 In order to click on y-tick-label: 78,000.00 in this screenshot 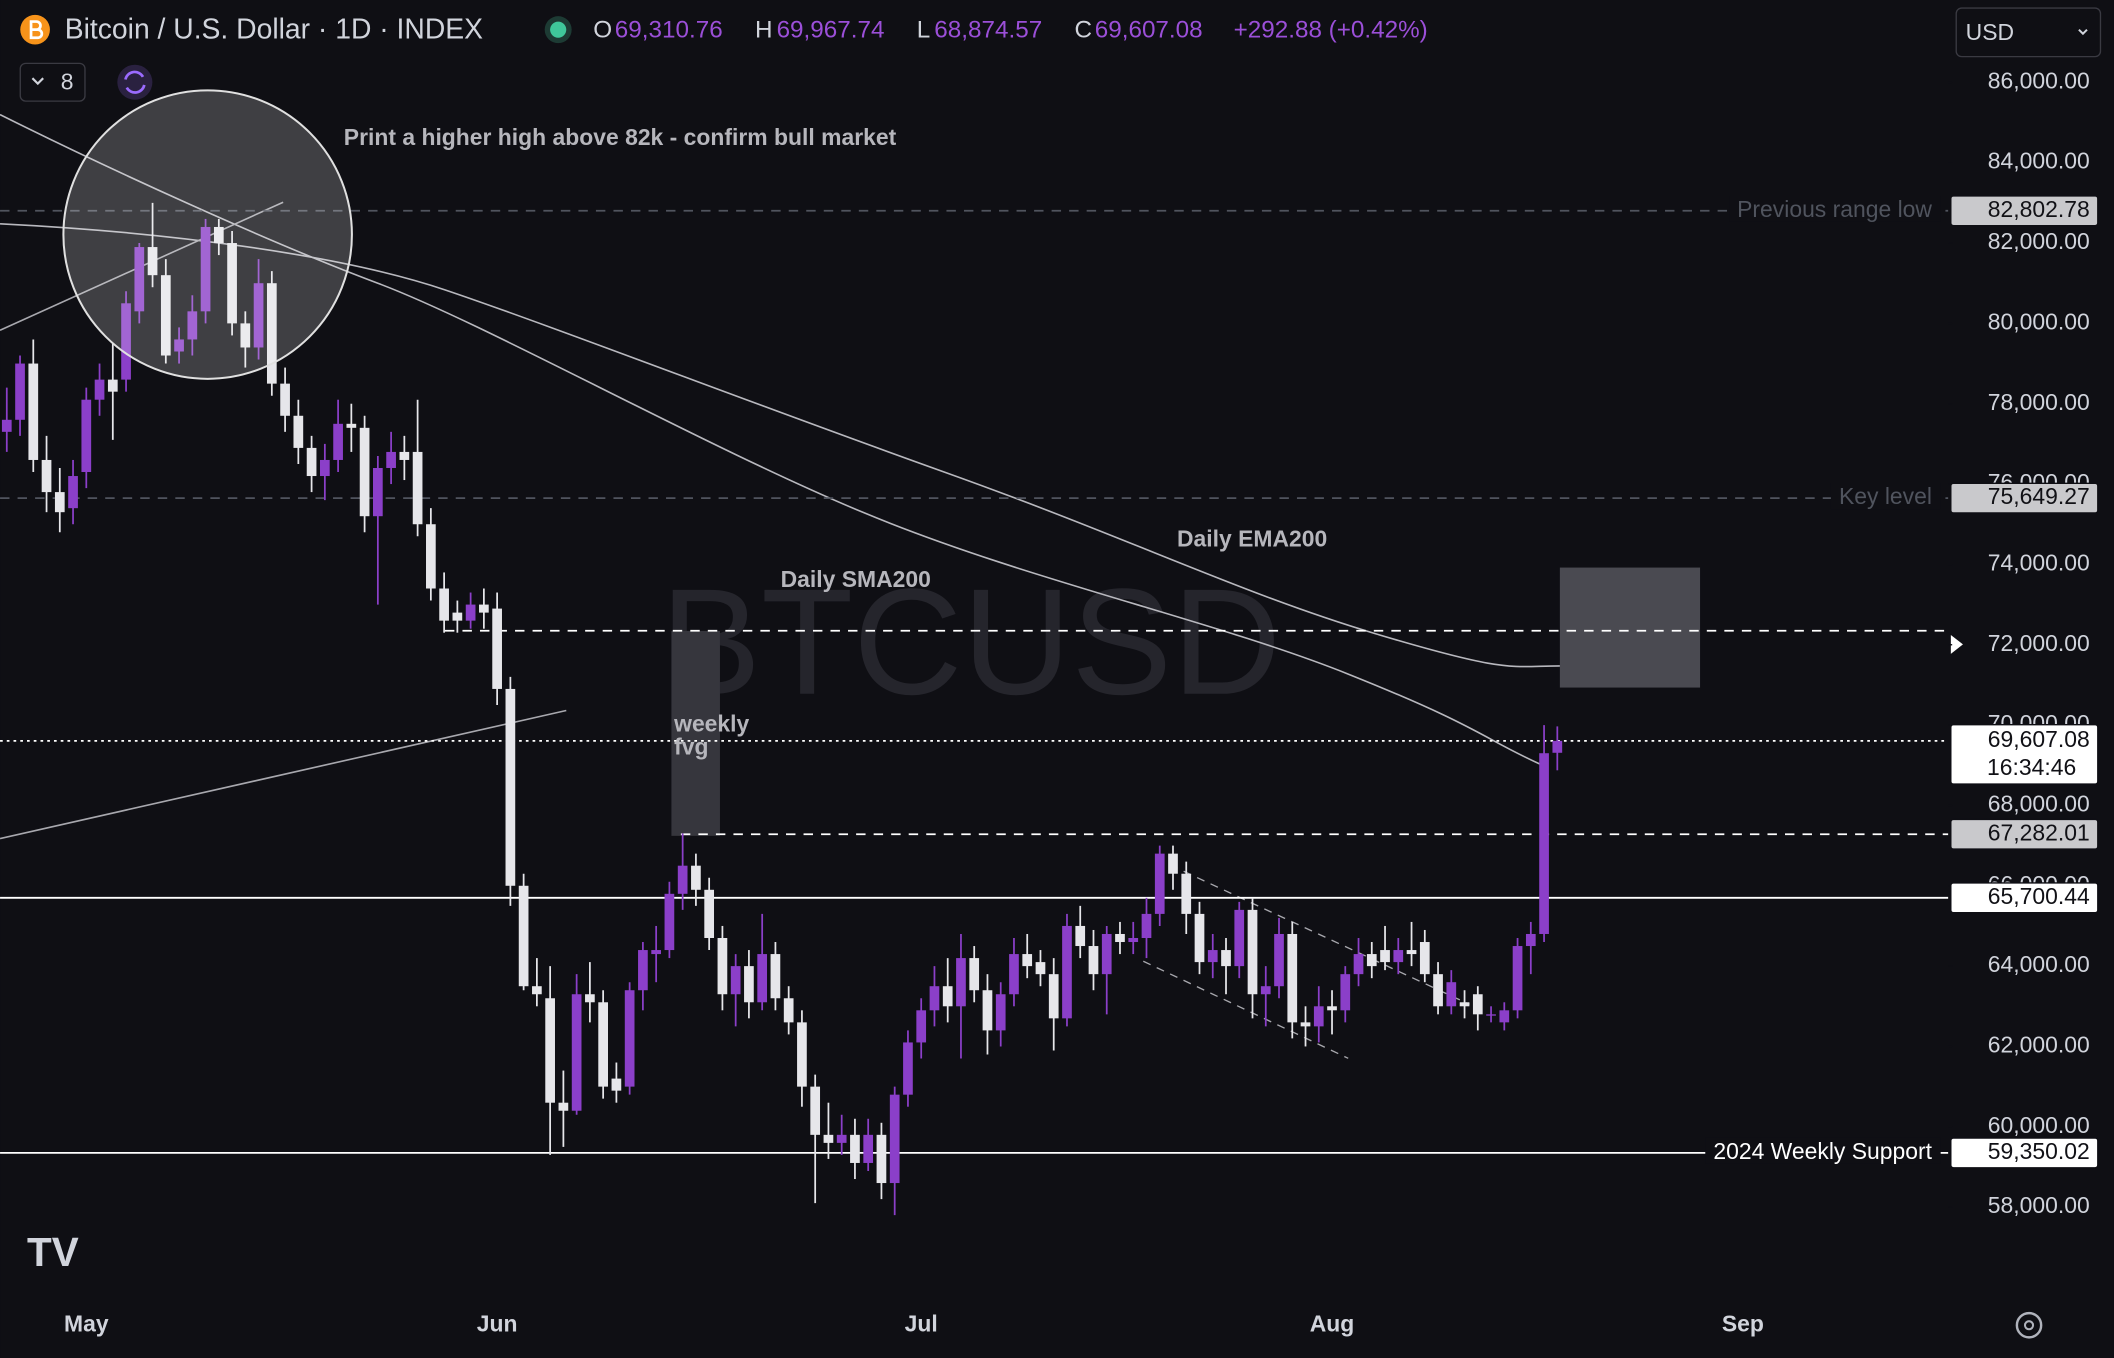, I will do `click(2039, 402)`.